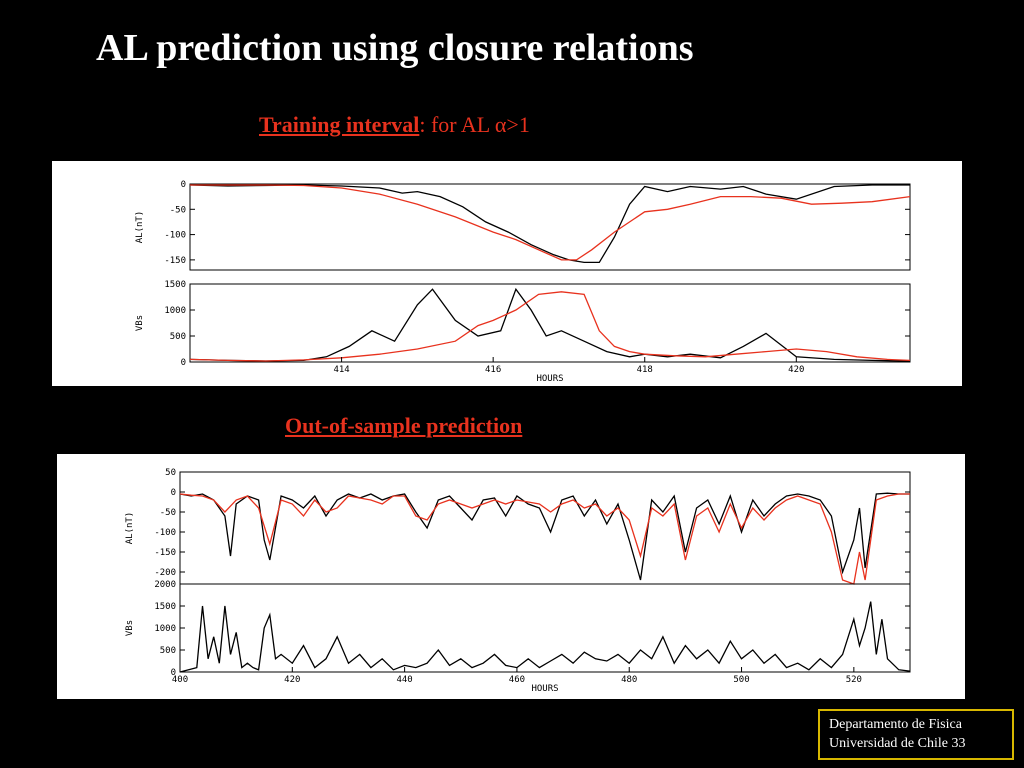 The height and width of the screenshot is (768, 1024). Describe the element at coordinates (404, 425) in the screenshot. I see `out-of-sample-caption: Out-of-sample prediction` at that location.